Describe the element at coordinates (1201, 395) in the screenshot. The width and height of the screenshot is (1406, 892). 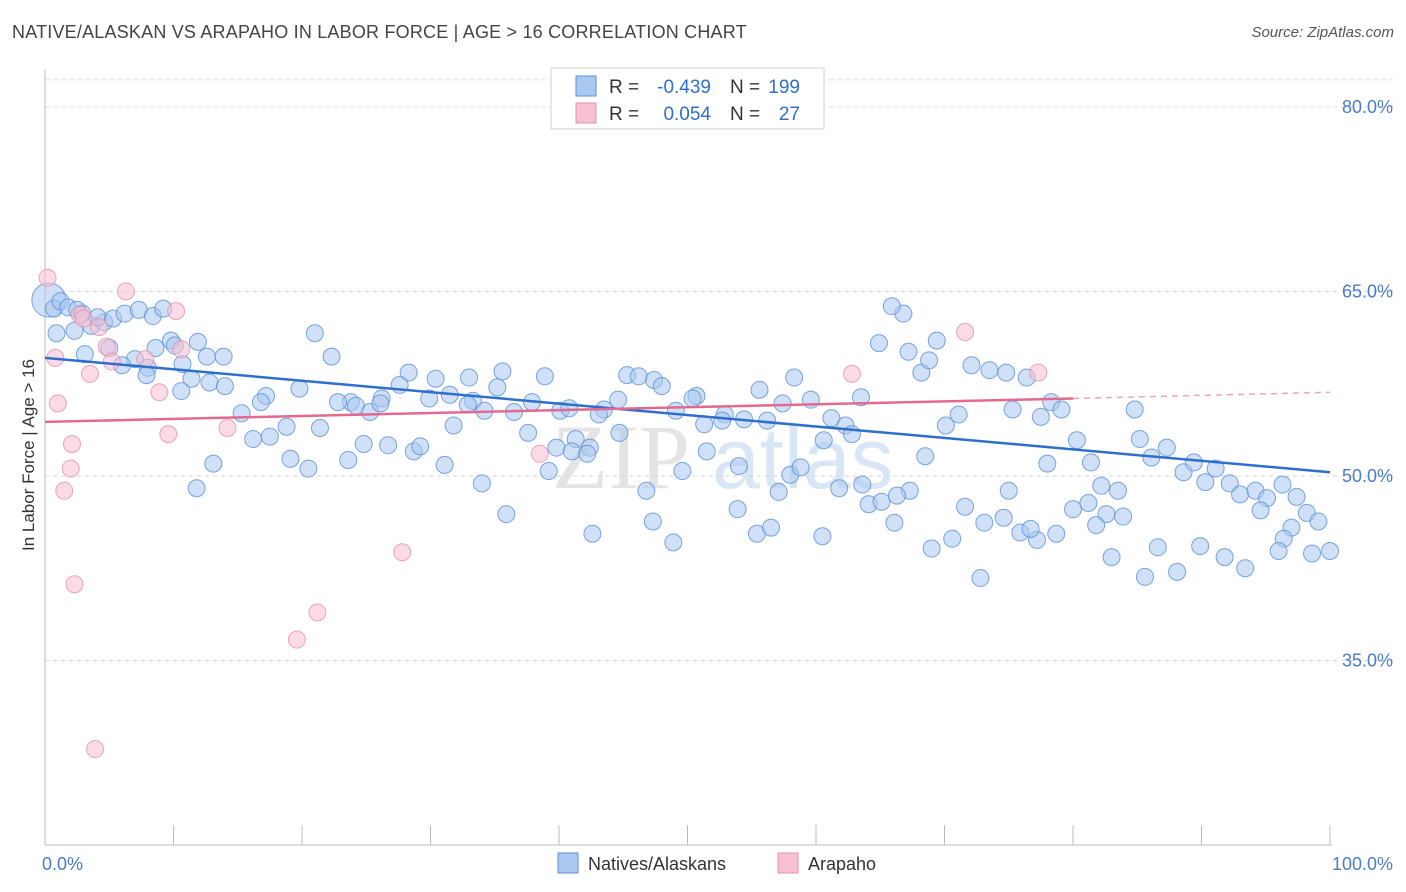
I see `arapaho-trend-extension` at that location.